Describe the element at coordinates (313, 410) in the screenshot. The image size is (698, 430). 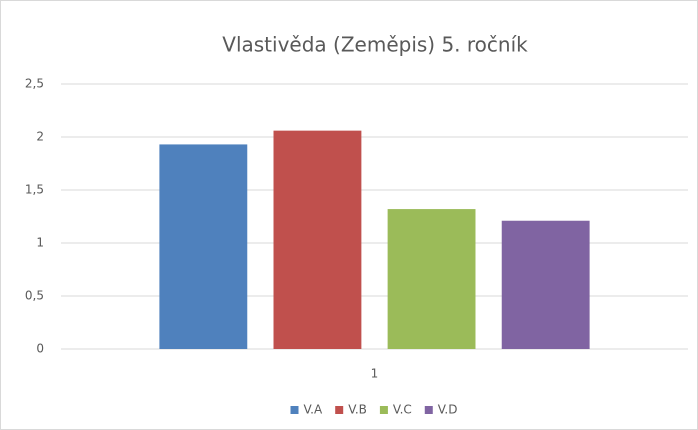
I see `legend-label: V.A` at that location.